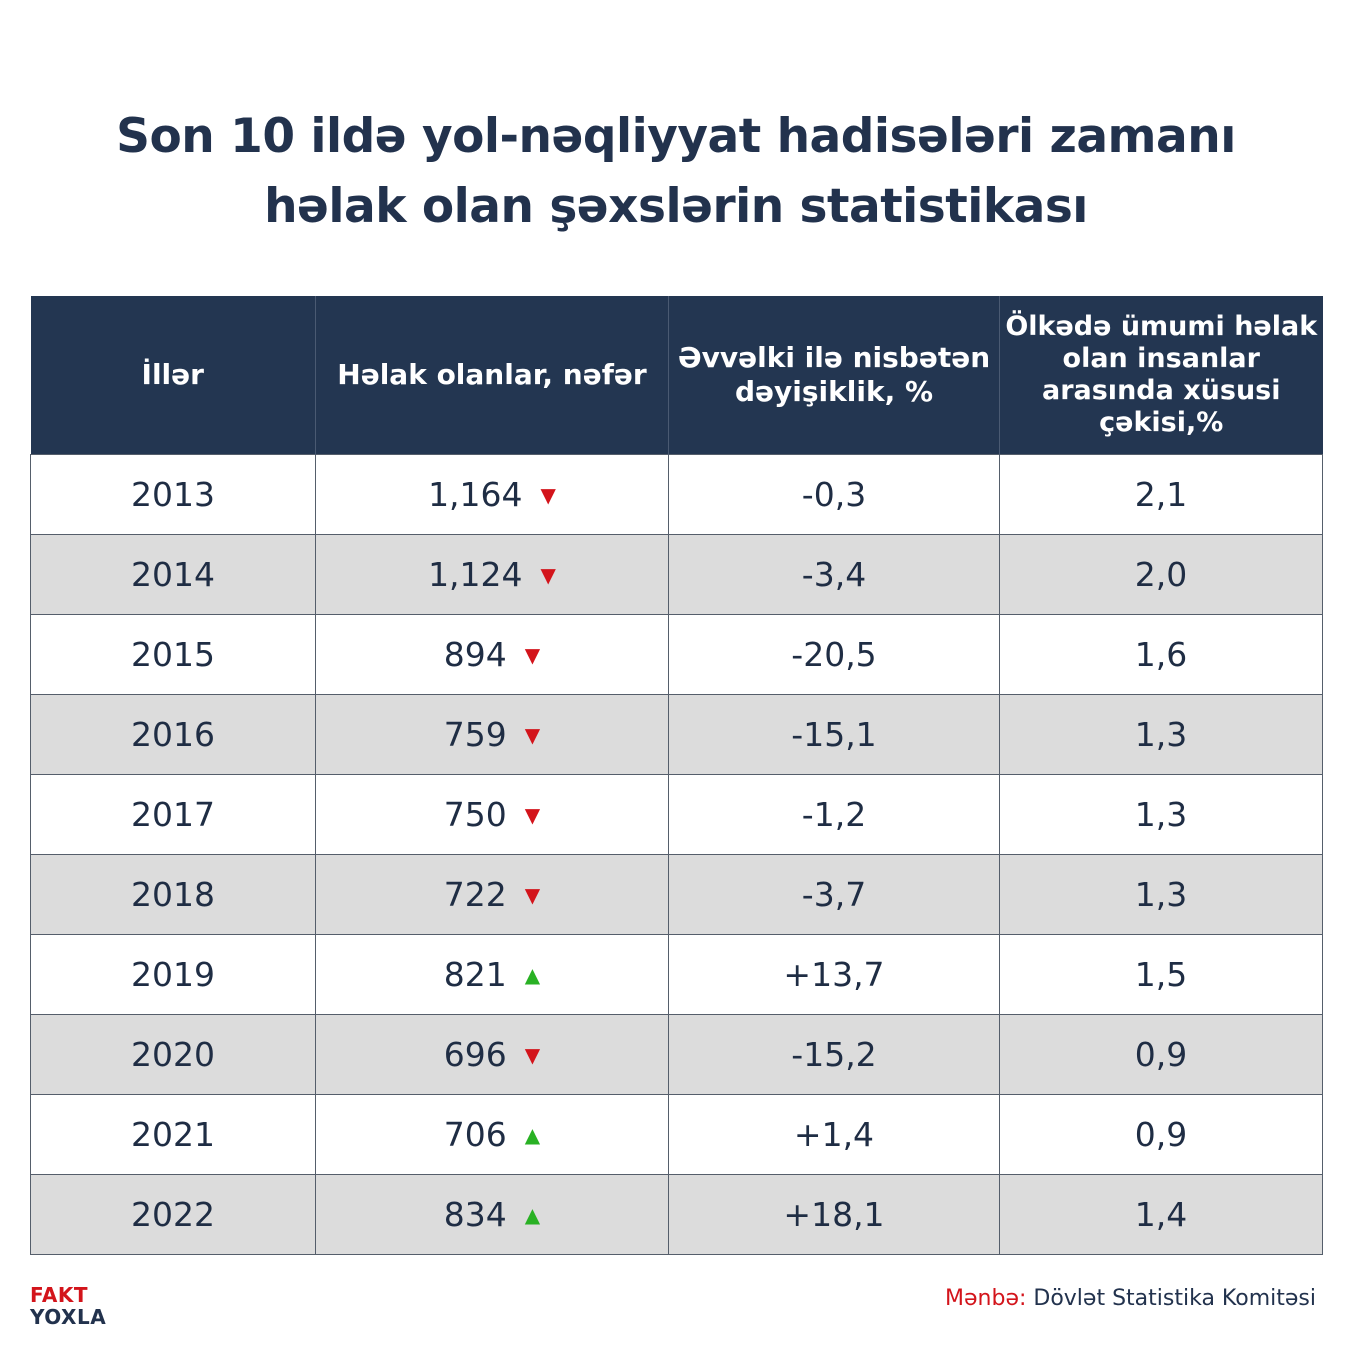 This screenshot has width=1352, height=1352. I want to click on cell-share: 1,6, so click(1161, 654).